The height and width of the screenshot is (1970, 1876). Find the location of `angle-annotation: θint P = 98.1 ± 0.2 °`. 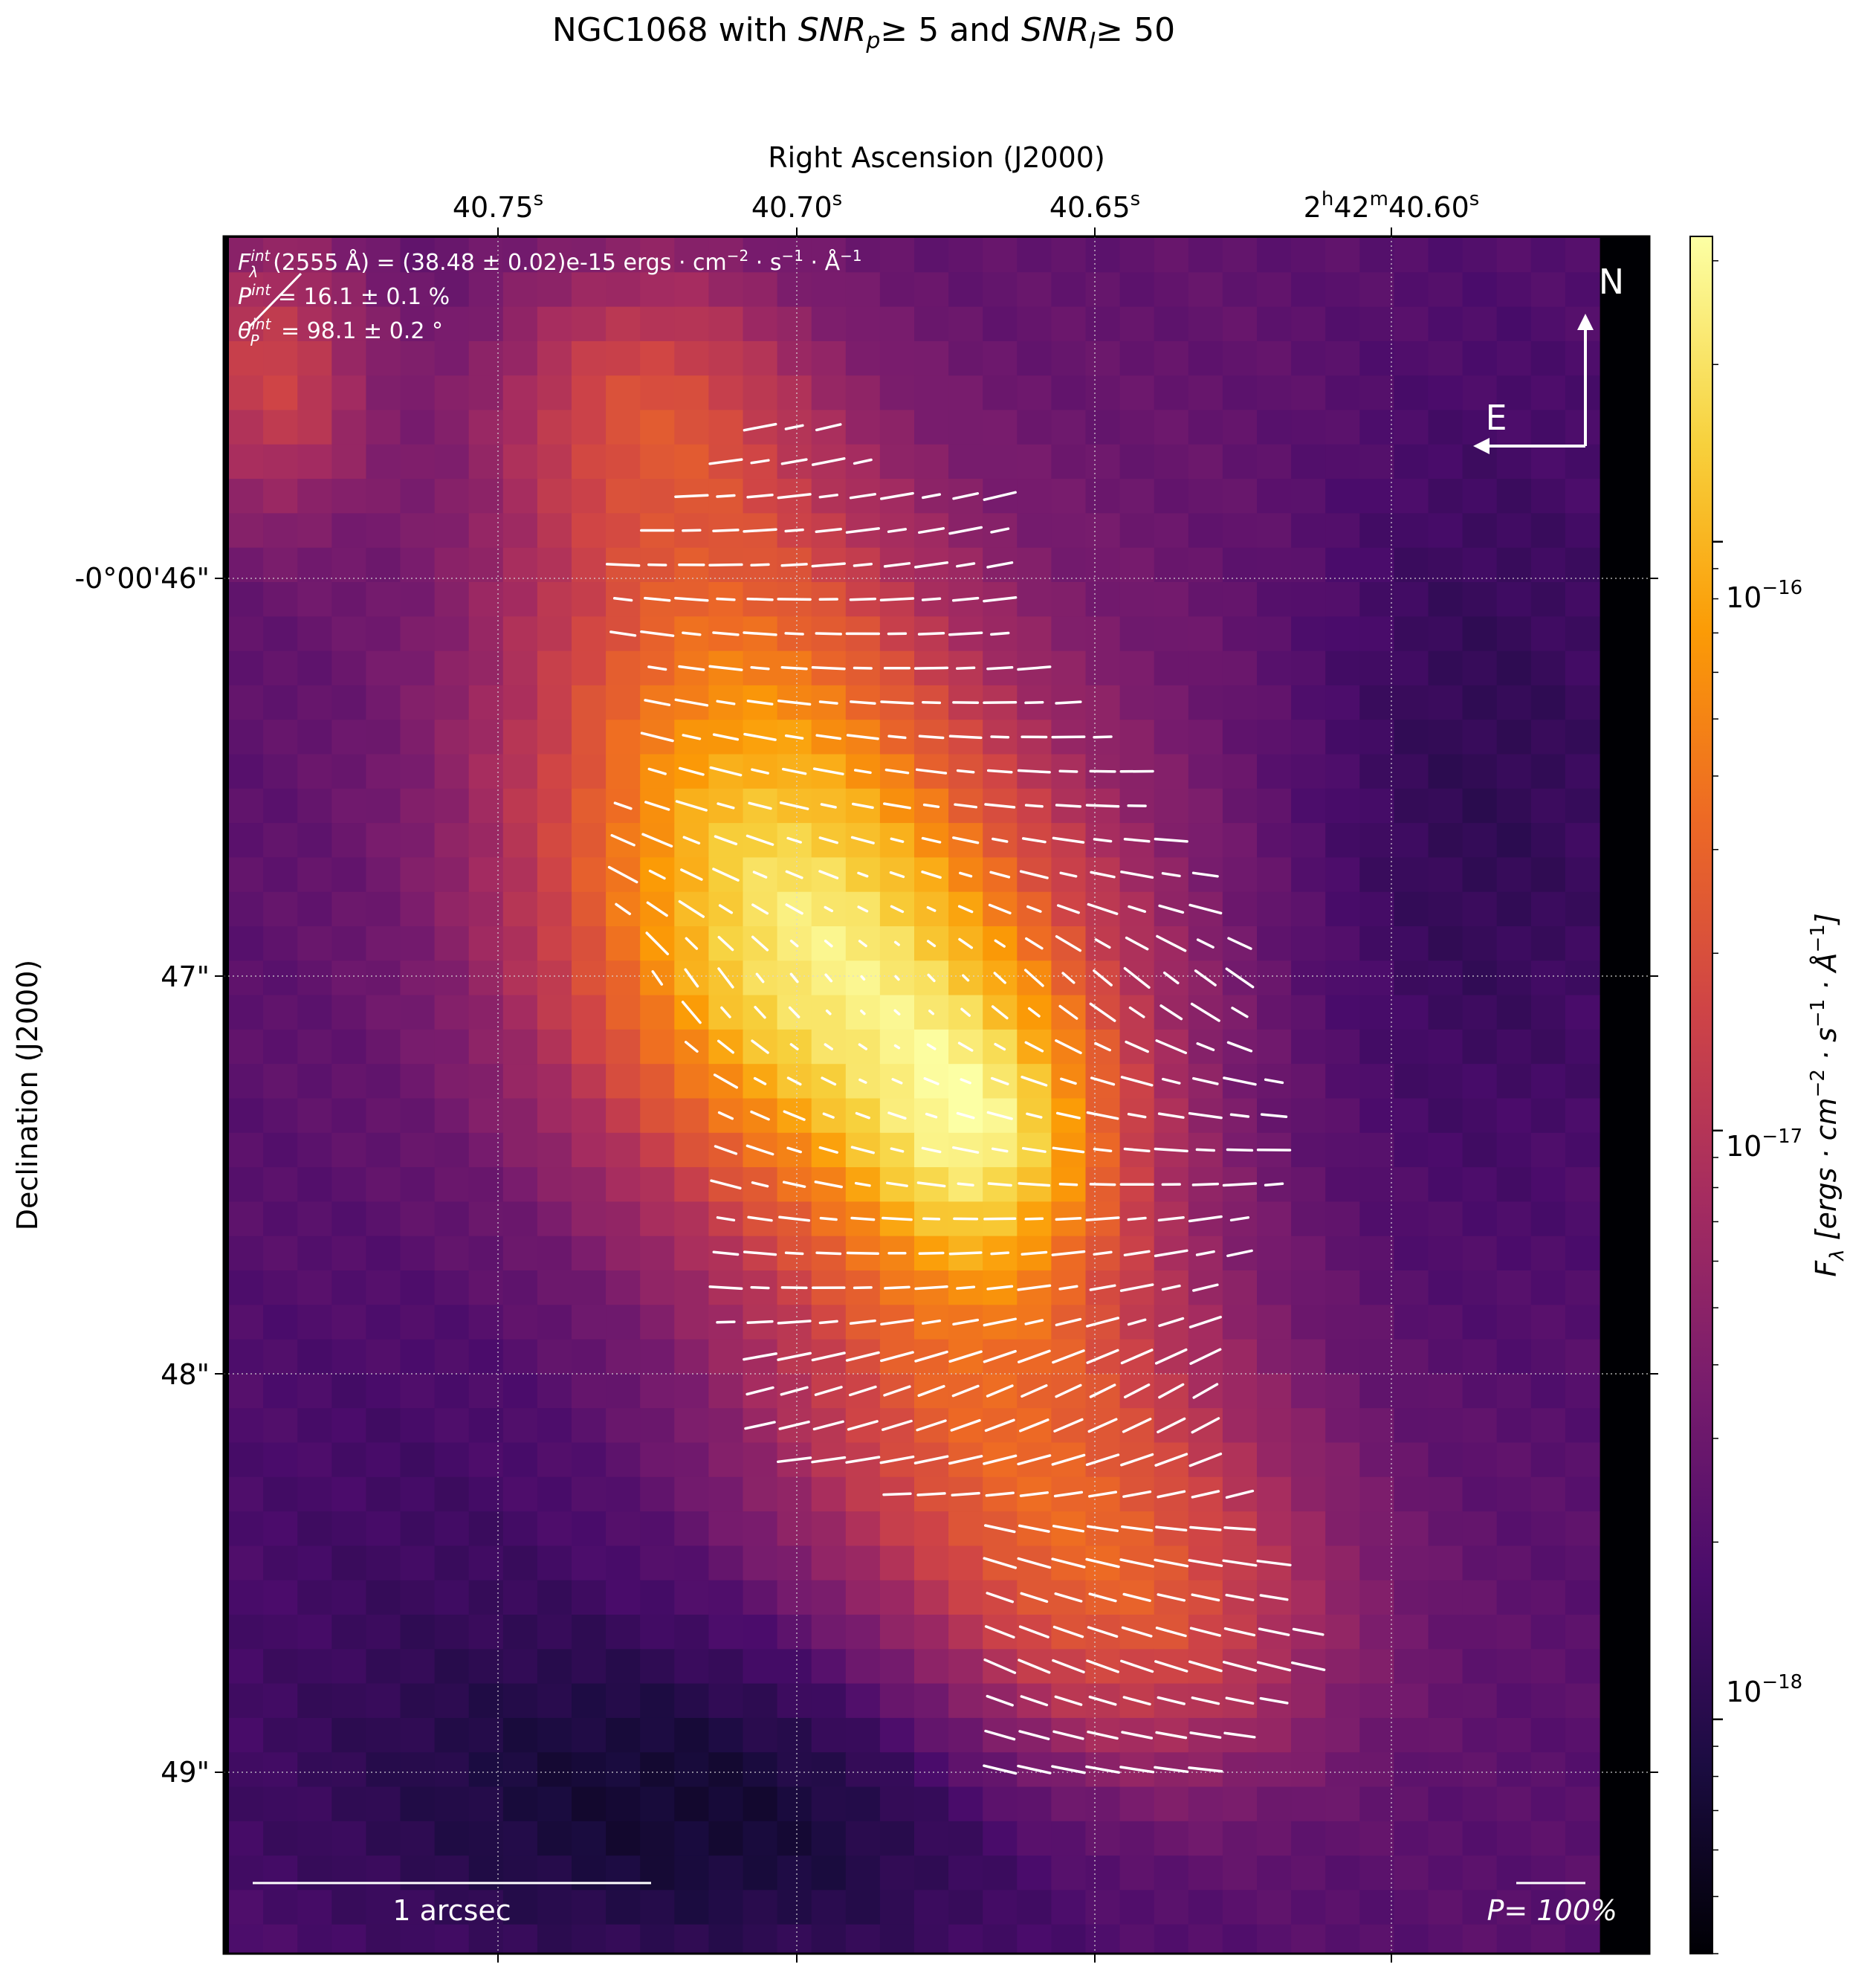

angle-annotation: θint P = 98.1 ± 0.2 ° is located at coordinates (340, 332).